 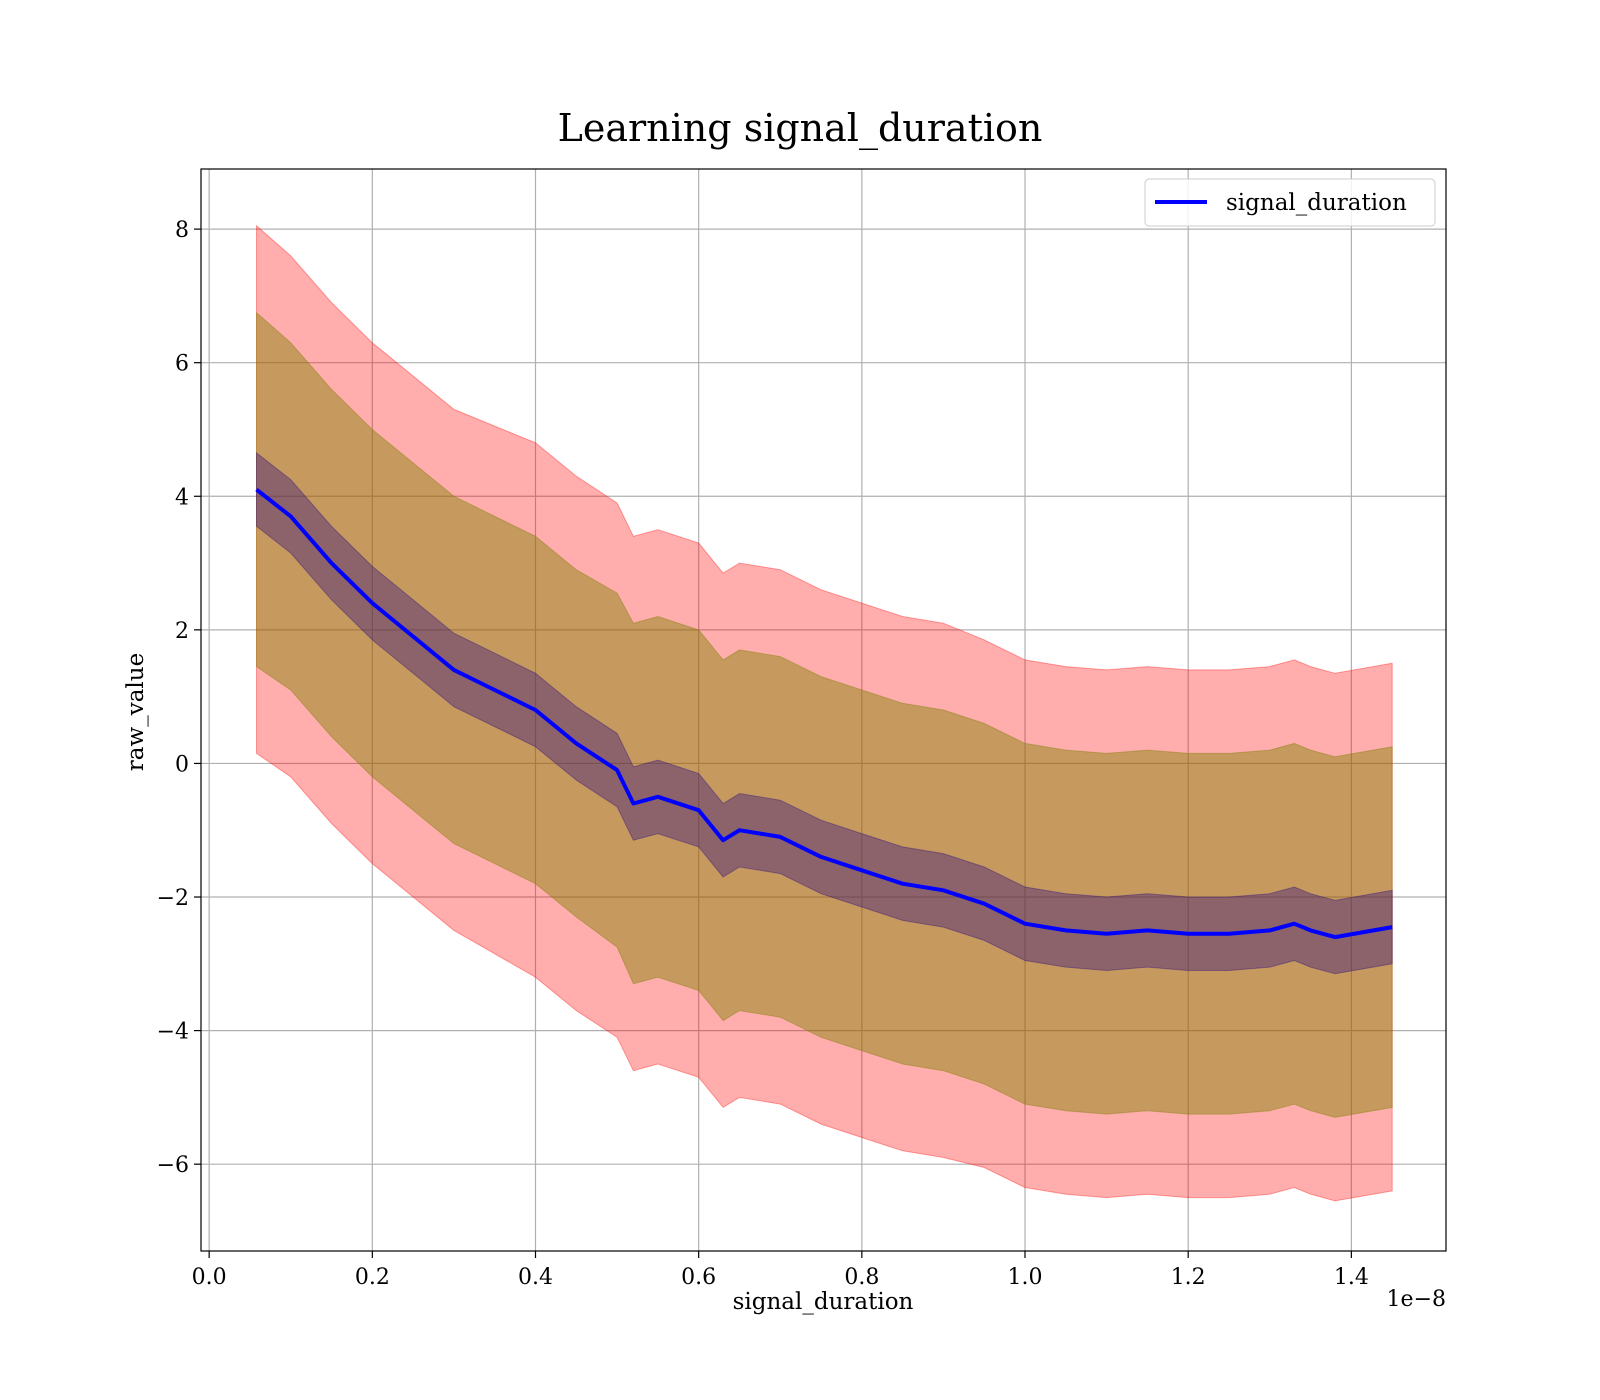 I want to click on chart-title: Learning signal_duration, so click(x=800, y=128).